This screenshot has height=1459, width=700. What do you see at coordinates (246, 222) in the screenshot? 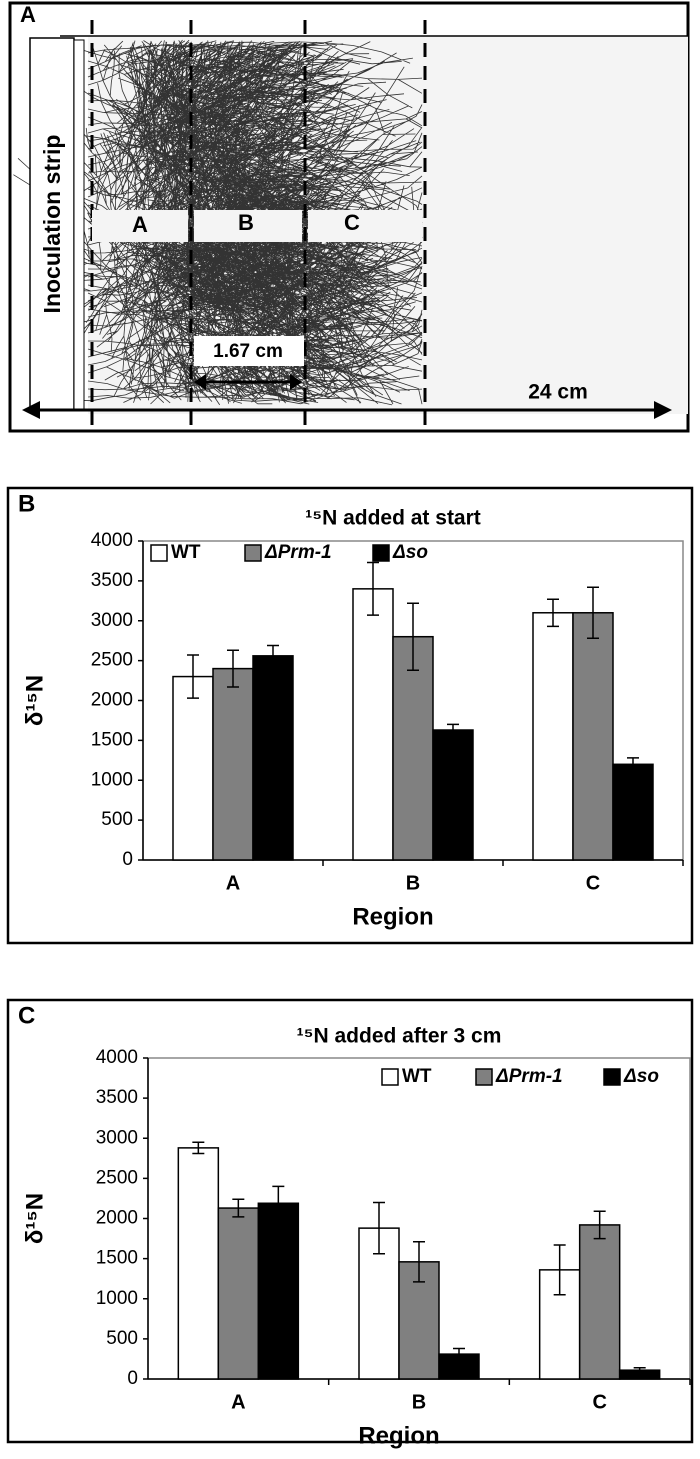
I see `region-label: B` at bounding box center [246, 222].